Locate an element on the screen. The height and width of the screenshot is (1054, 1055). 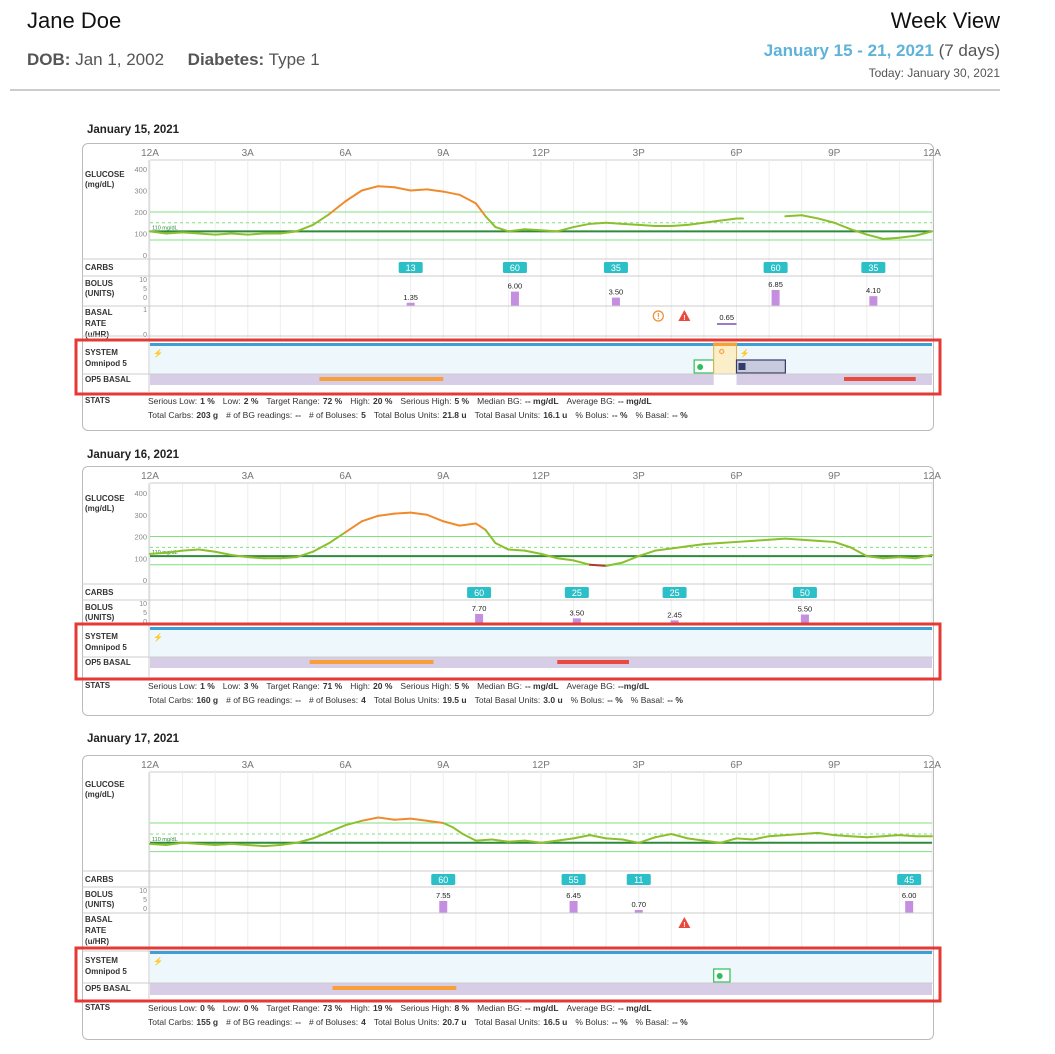
stat-value: 71 % is located at coordinates (332, 686).